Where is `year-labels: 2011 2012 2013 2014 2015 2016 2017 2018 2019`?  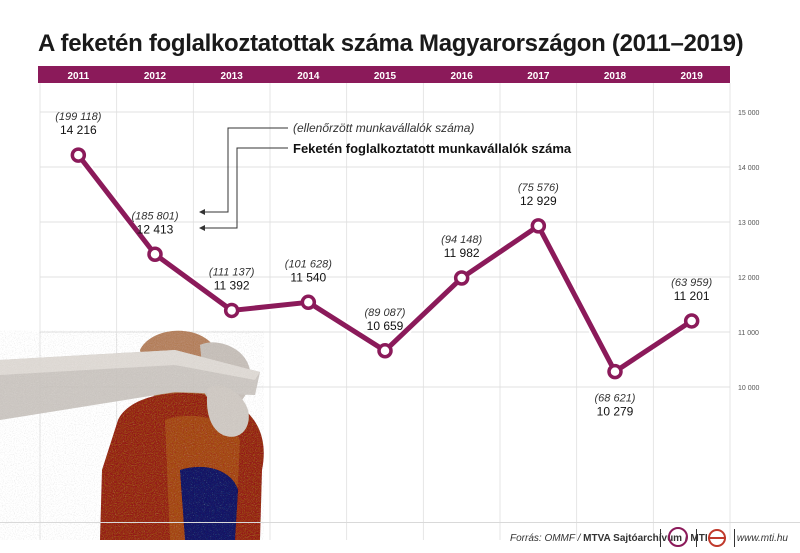
year-labels: 2011 2012 2013 2014 2015 2016 2017 2018 2019 is located at coordinates (385, 76).